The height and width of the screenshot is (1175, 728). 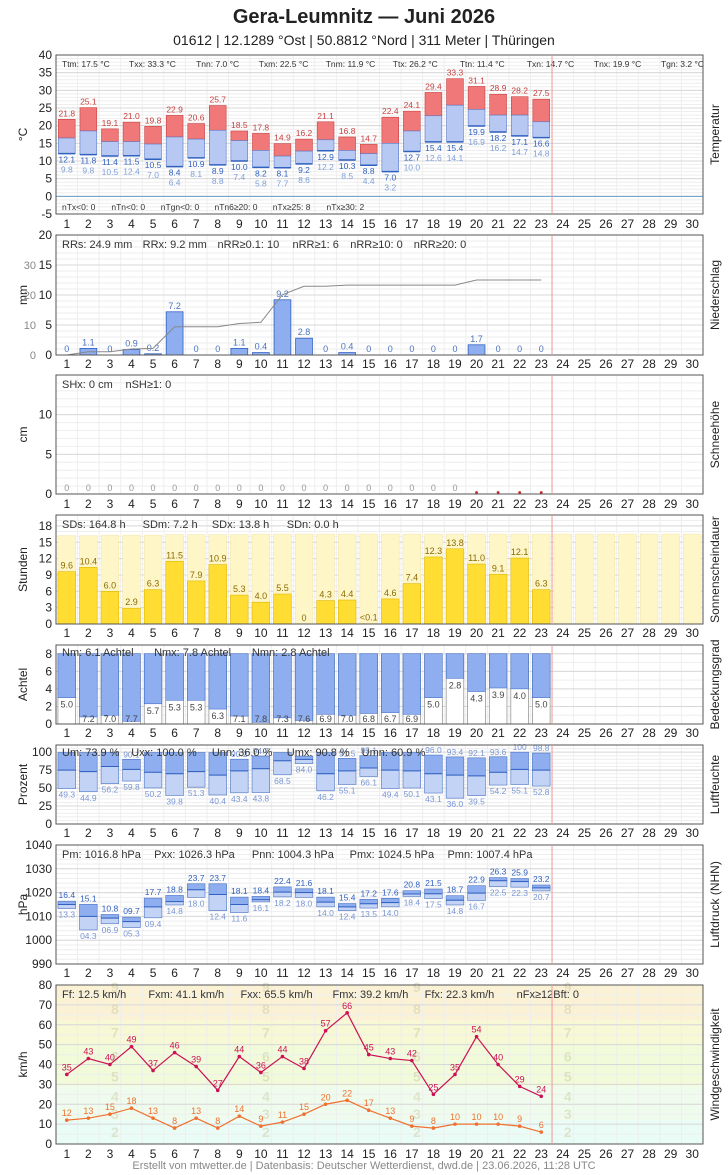 I want to click on tmin-label: 16.6, so click(x=541, y=144).